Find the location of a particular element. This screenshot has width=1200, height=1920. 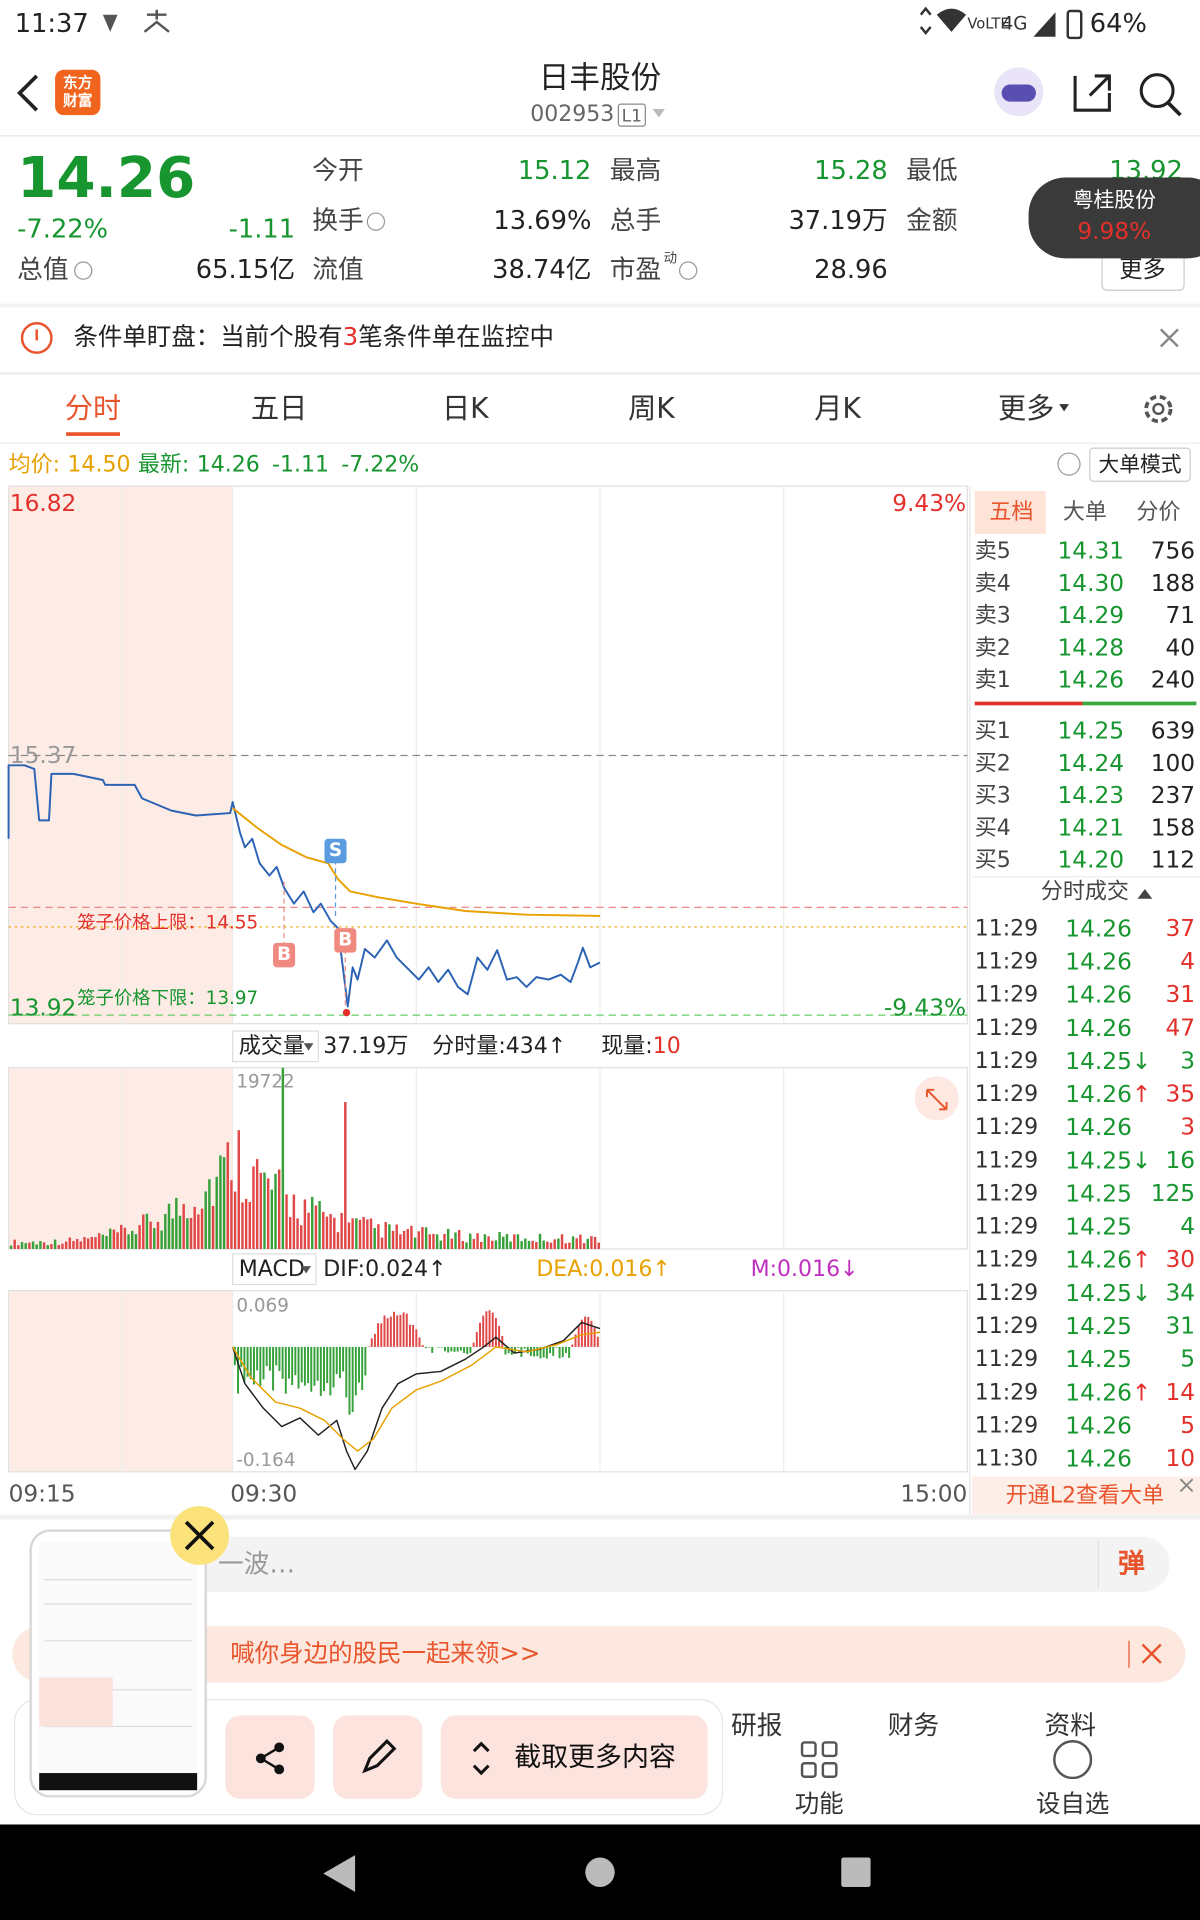

share-button is located at coordinates (270, 1757).